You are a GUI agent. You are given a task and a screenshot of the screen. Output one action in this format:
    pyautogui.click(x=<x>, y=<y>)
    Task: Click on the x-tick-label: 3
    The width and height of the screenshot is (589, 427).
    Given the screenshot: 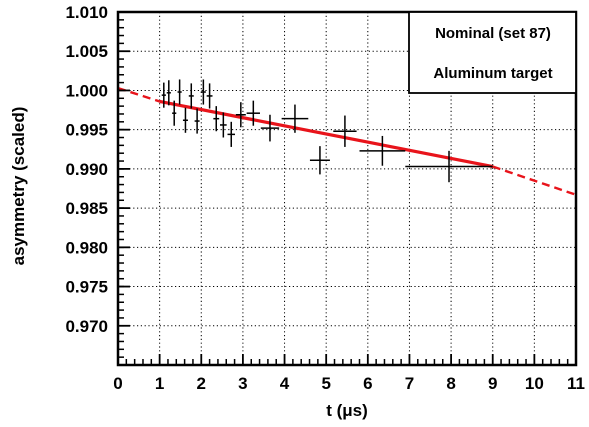 What is the action you would take?
    pyautogui.click(x=242, y=383)
    